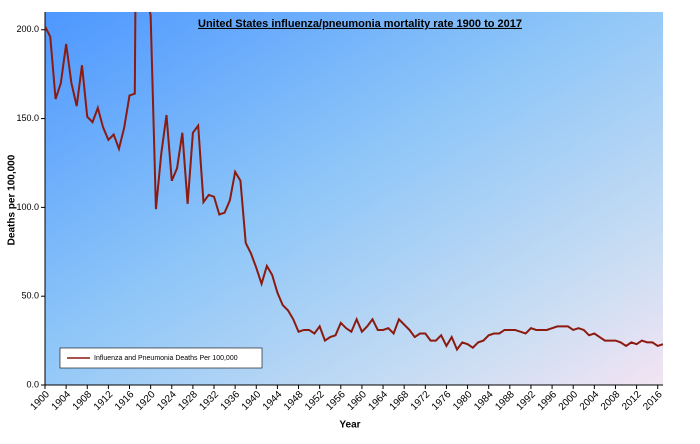 The image size is (700, 444). What do you see at coordinates (548, 401) in the screenshot?
I see `x-tick-label: 1996` at bounding box center [548, 401].